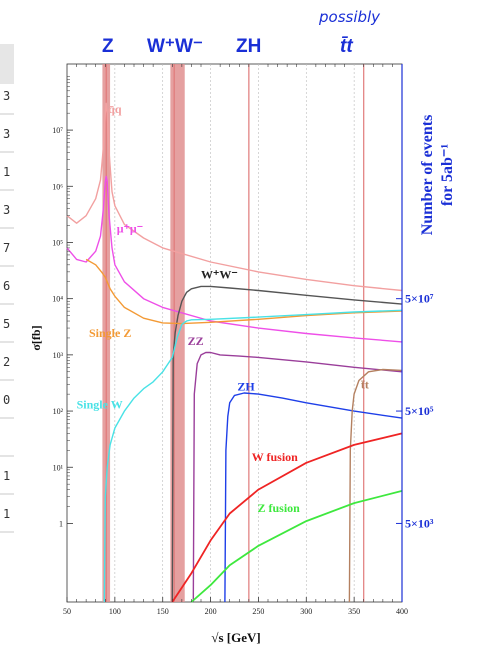 This screenshot has height=650, width=477. I want to click on left-table-fragment: 3 3 1 3 7 6 5 2 0 1 1, so click(7, 288).